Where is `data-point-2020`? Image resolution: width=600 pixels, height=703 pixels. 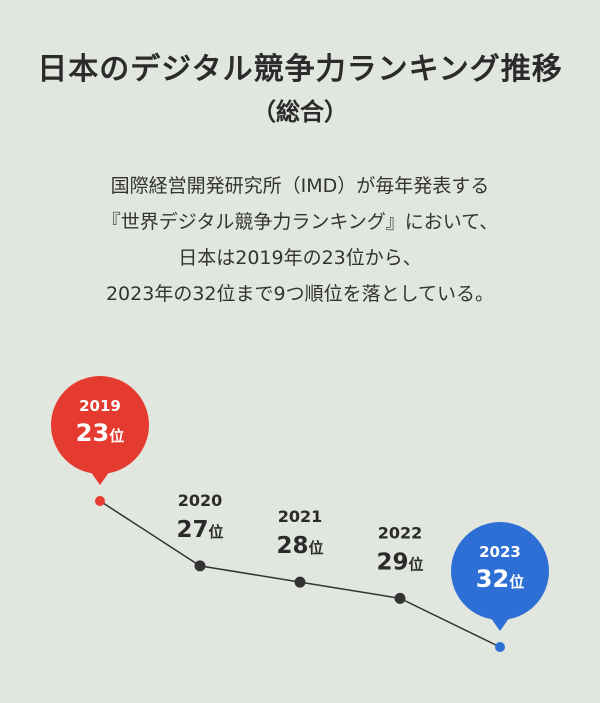
data-point-2020 is located at coordinates (200, 566).